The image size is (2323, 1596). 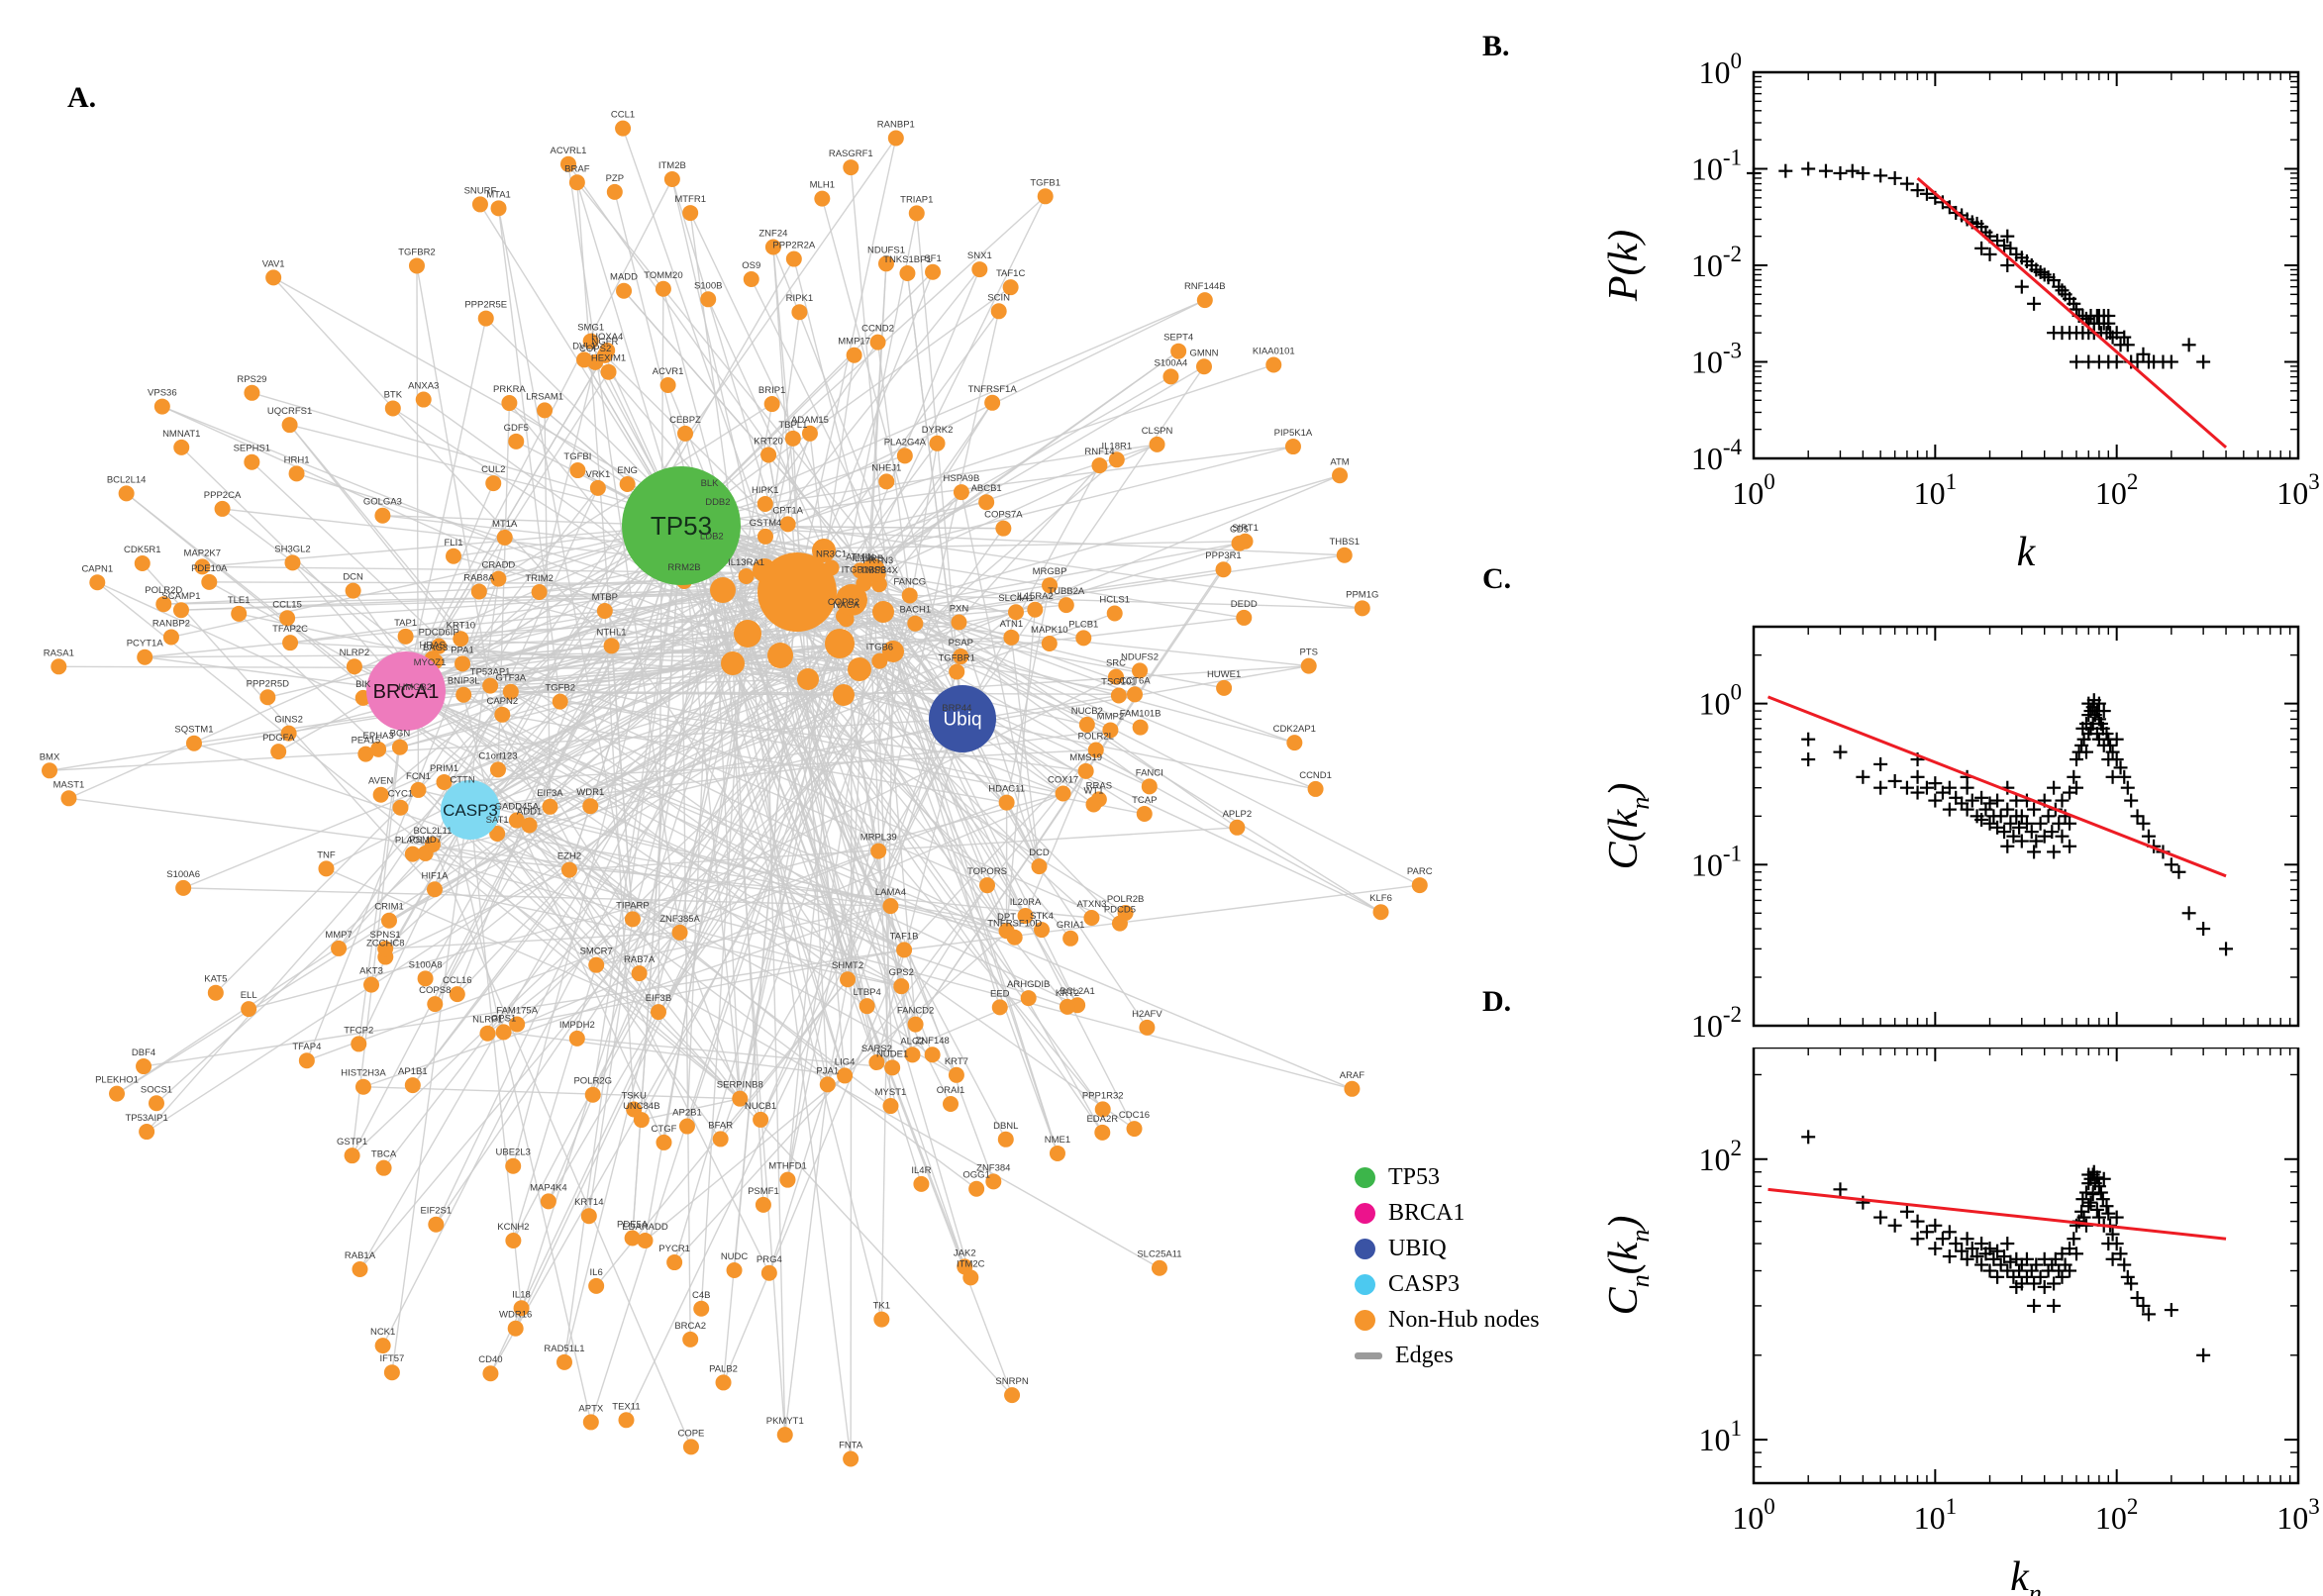 I want to click on node-label: ELL, so click(x=249, y=995).